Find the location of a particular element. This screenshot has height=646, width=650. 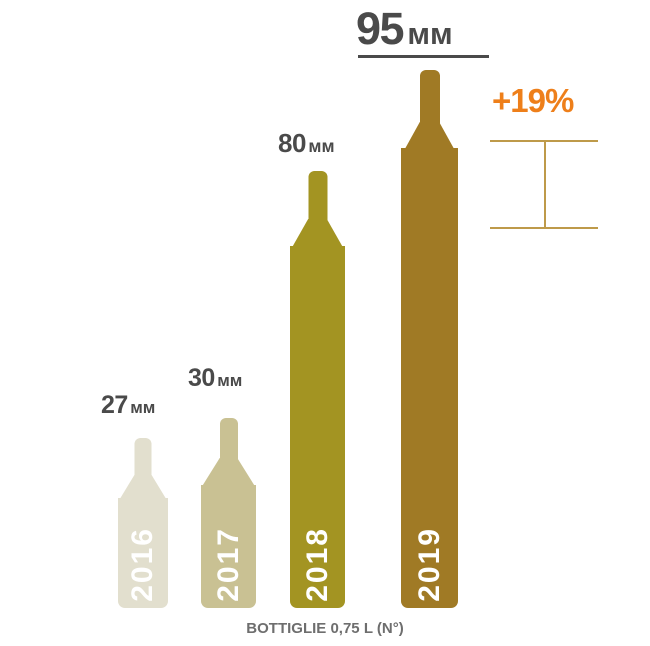

bottle-year-label-2017: 2017 is located at coordinates (228, 564).